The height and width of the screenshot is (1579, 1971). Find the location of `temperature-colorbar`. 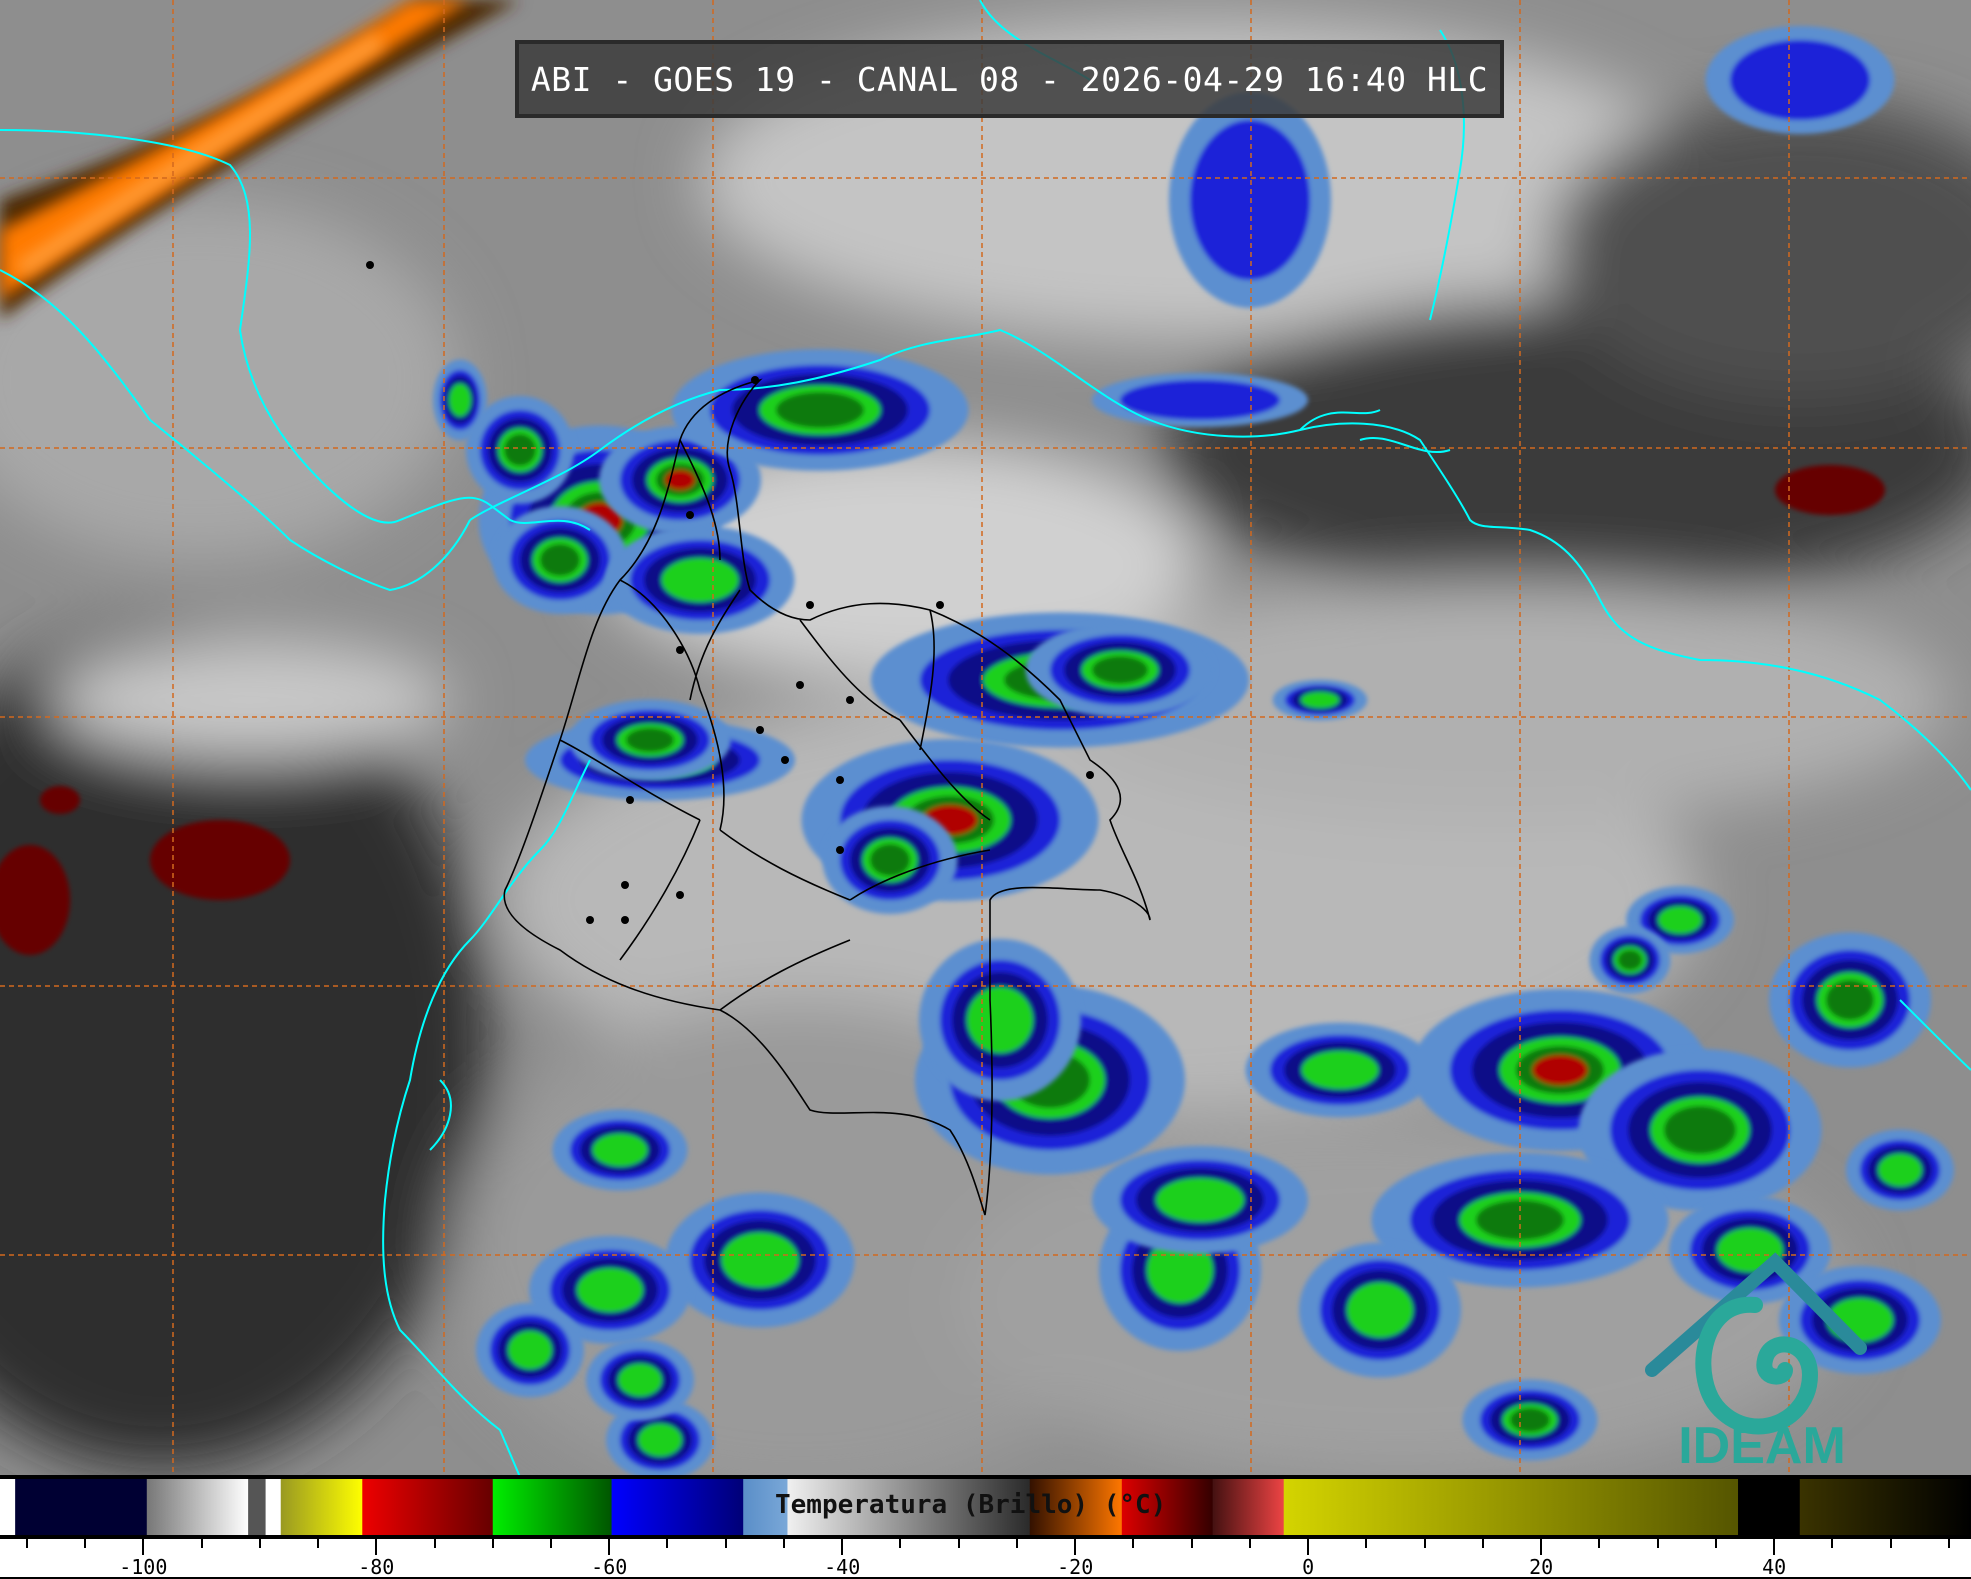

temperature-colorbar is located at coordinates (985, 1507).